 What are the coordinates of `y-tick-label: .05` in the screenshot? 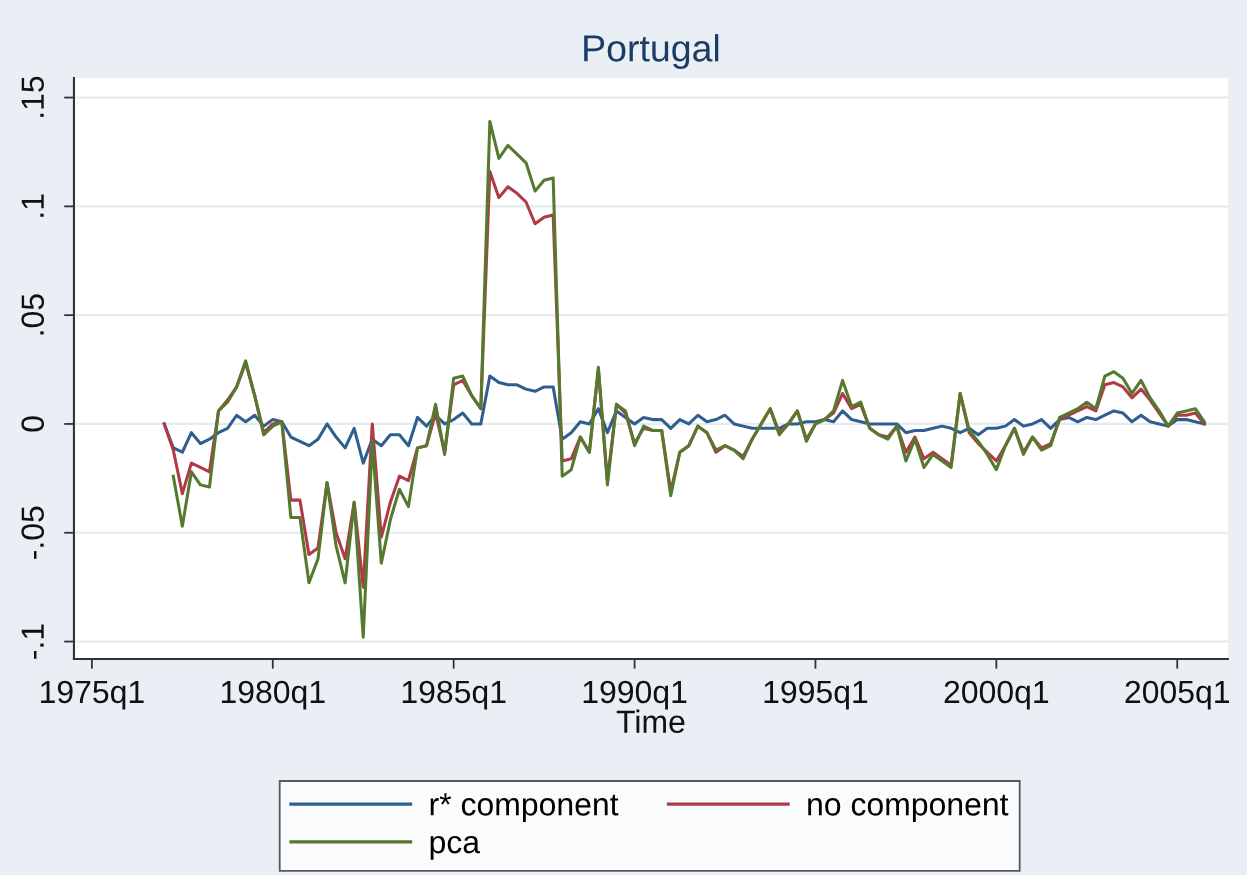 It's located at (33, 314).